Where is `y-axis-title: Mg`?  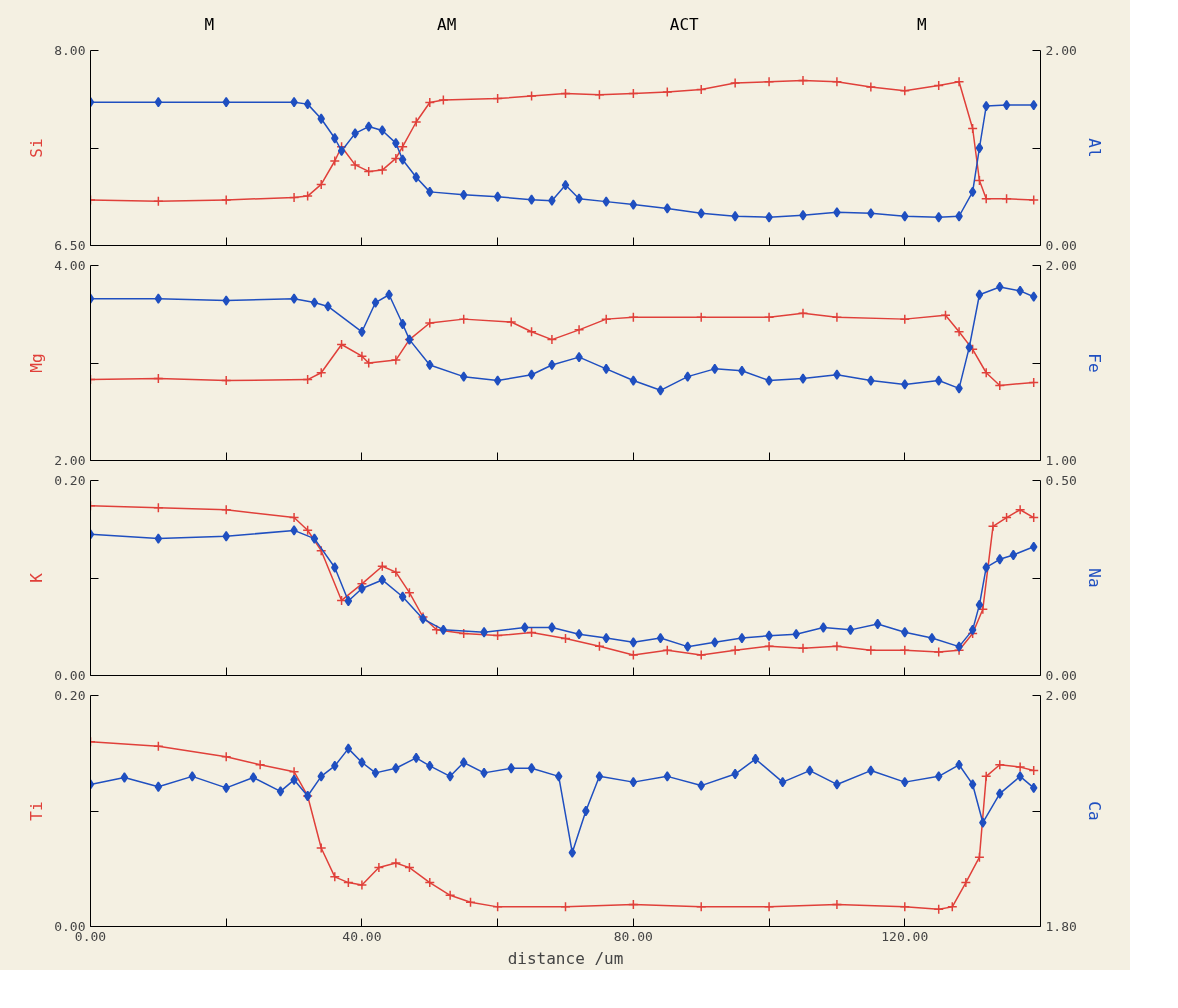
y-axis-title: Mg is located at coordinates (37, 363).